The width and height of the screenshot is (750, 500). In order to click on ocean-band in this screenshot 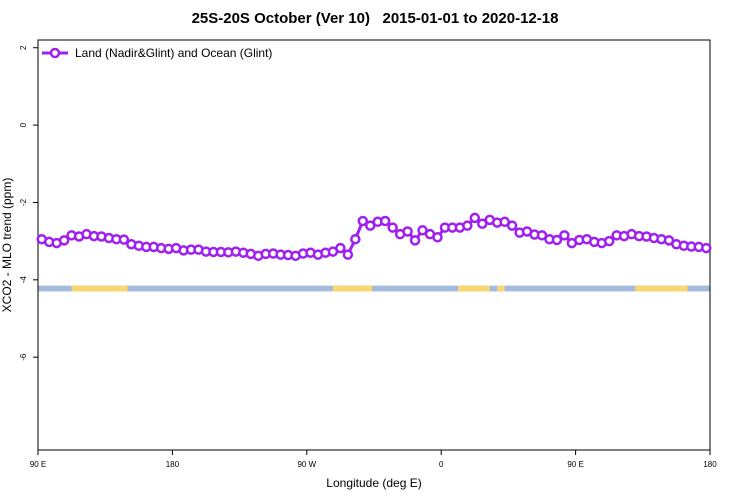, I will do `click(374, 288)`.